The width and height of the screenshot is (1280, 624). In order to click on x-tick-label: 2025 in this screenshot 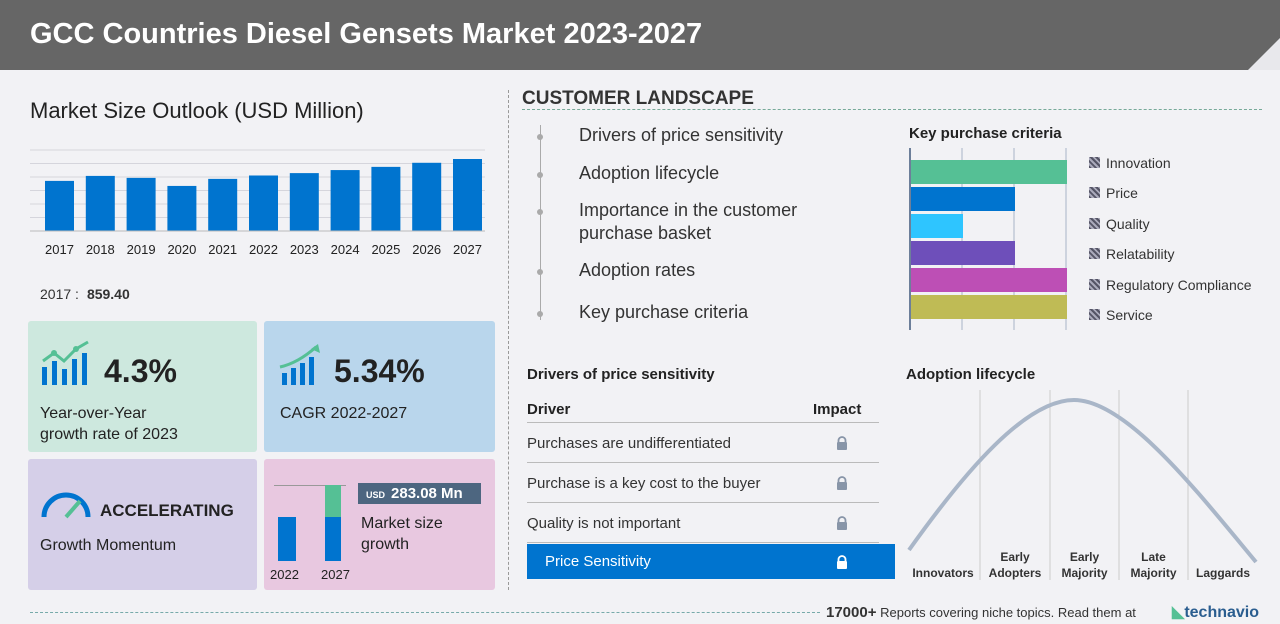, I will do `click(385, 249)`.